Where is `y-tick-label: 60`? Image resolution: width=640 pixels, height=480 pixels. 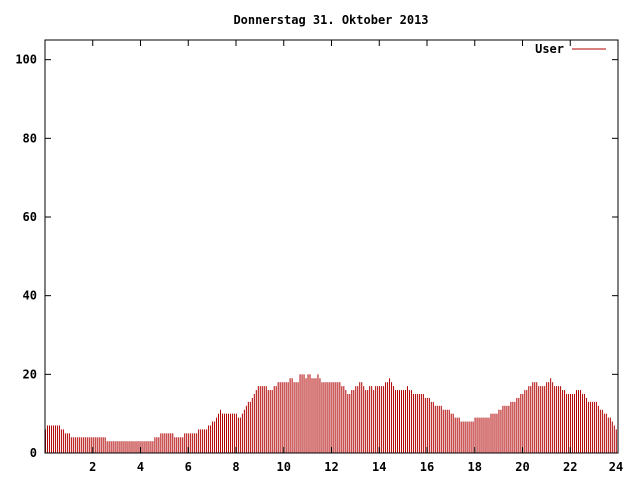
y-tick-label: 60 is located at coordinates (30, 217).